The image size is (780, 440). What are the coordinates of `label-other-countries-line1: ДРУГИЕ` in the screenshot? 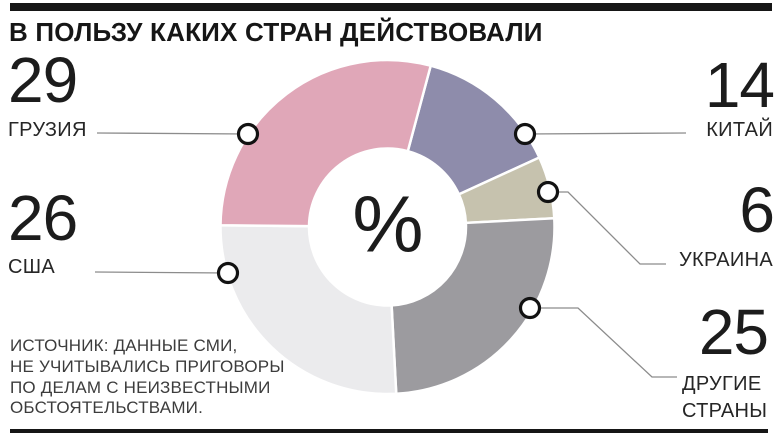 It's located at (722, 384).